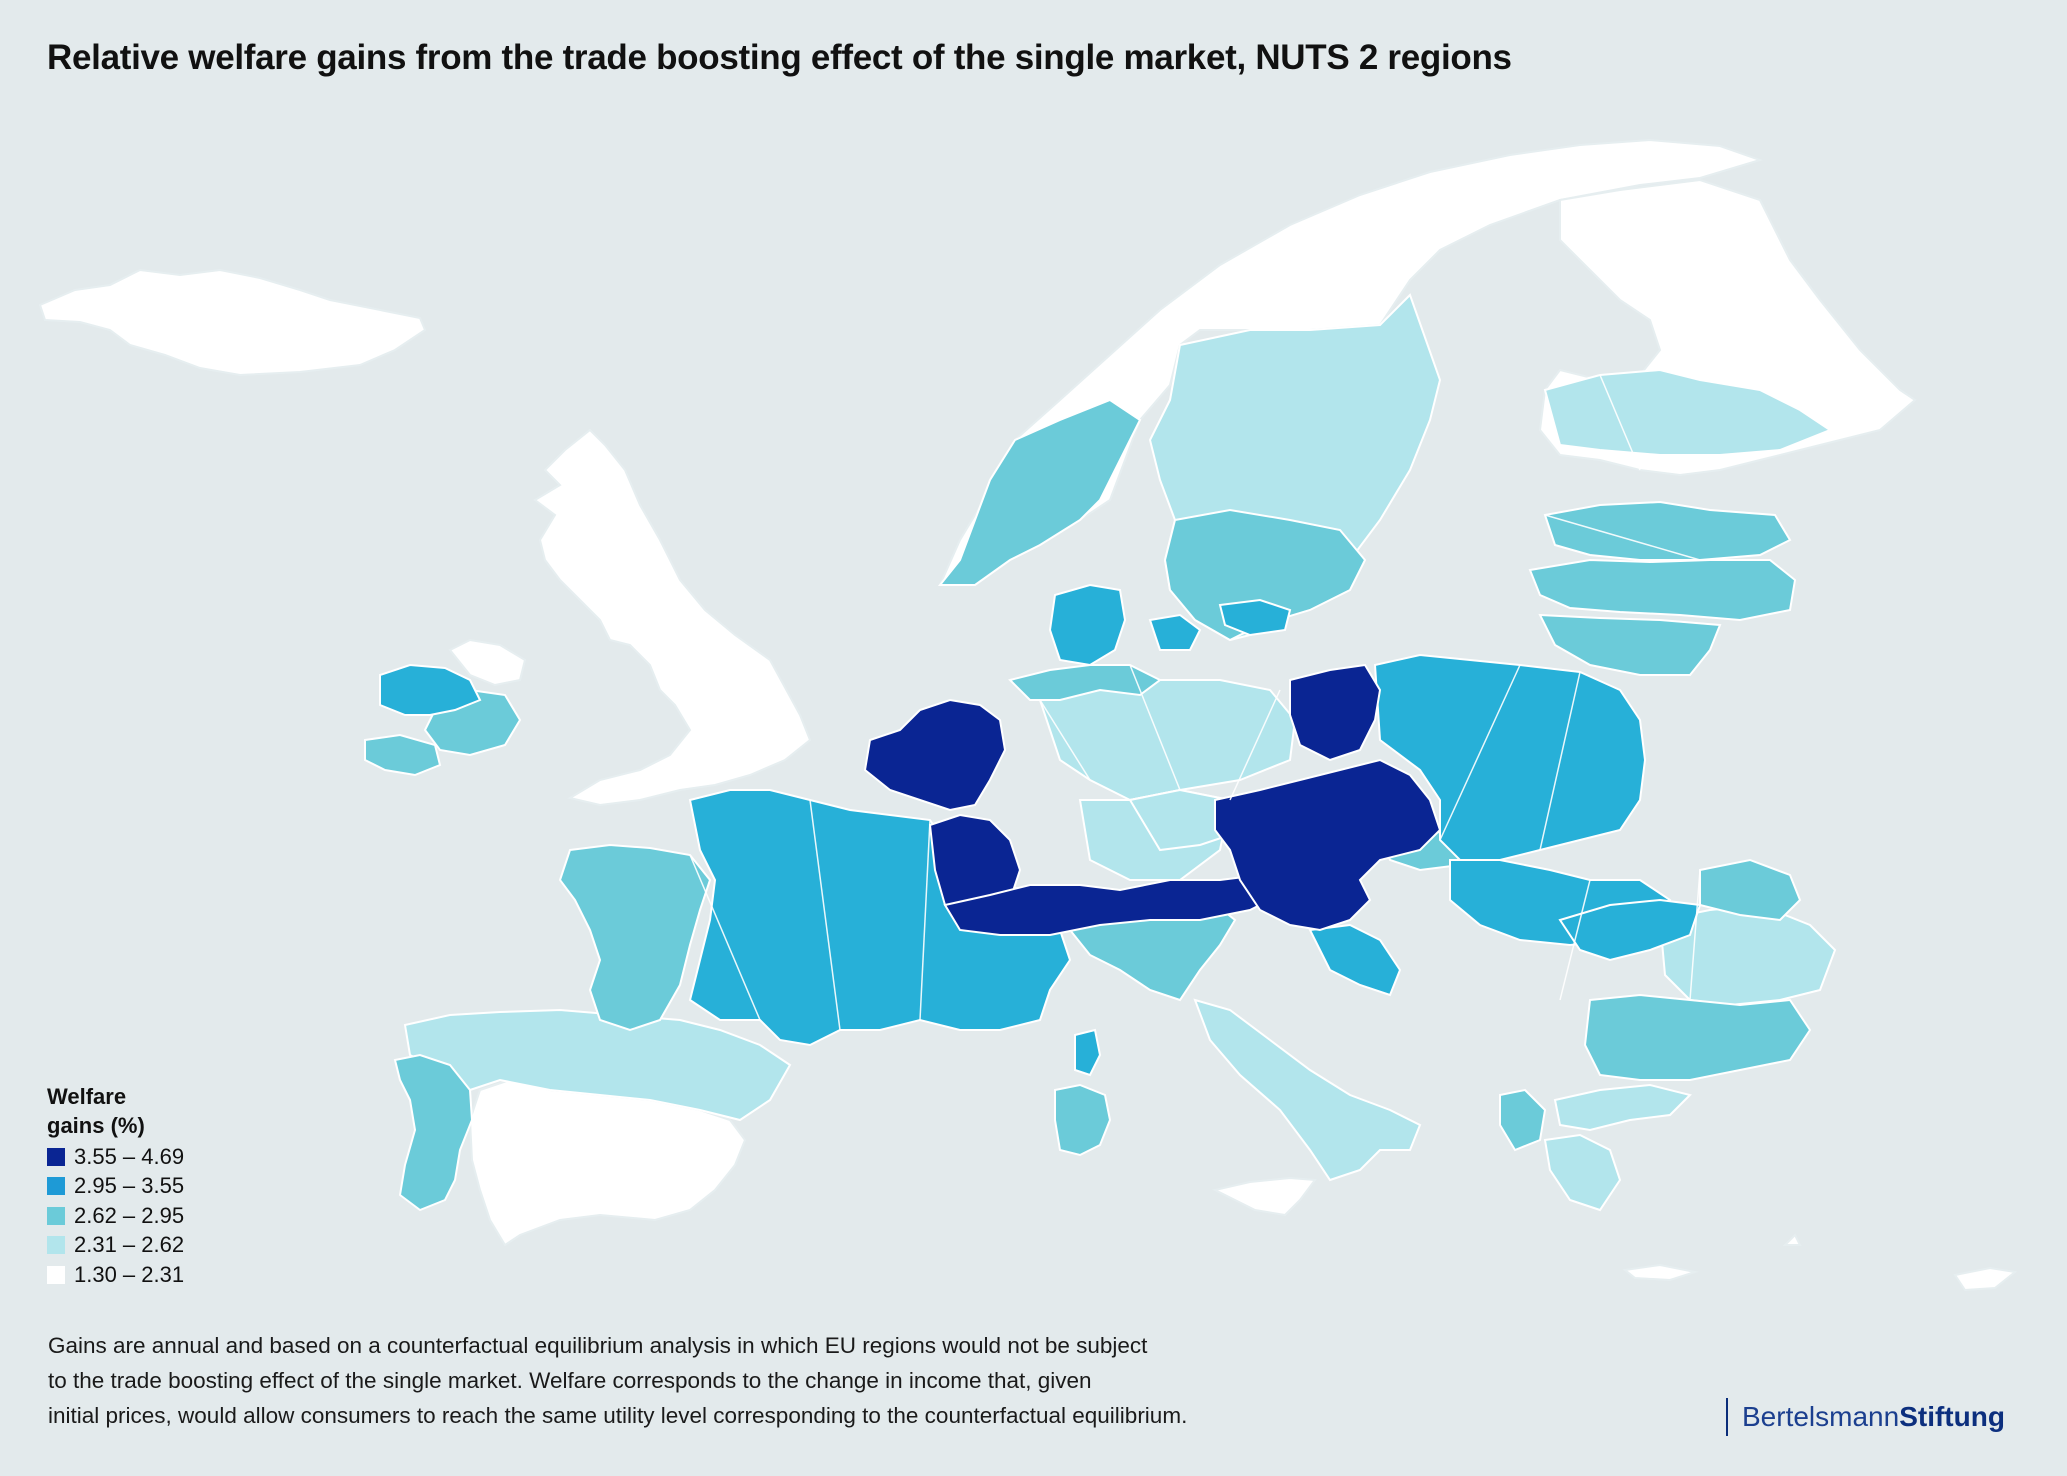 The width and height of the screenshot is (2067, 1476). Describe the element at coordinates (1523, 1120) in the screenshot. I see `region-greece-west` at that location.